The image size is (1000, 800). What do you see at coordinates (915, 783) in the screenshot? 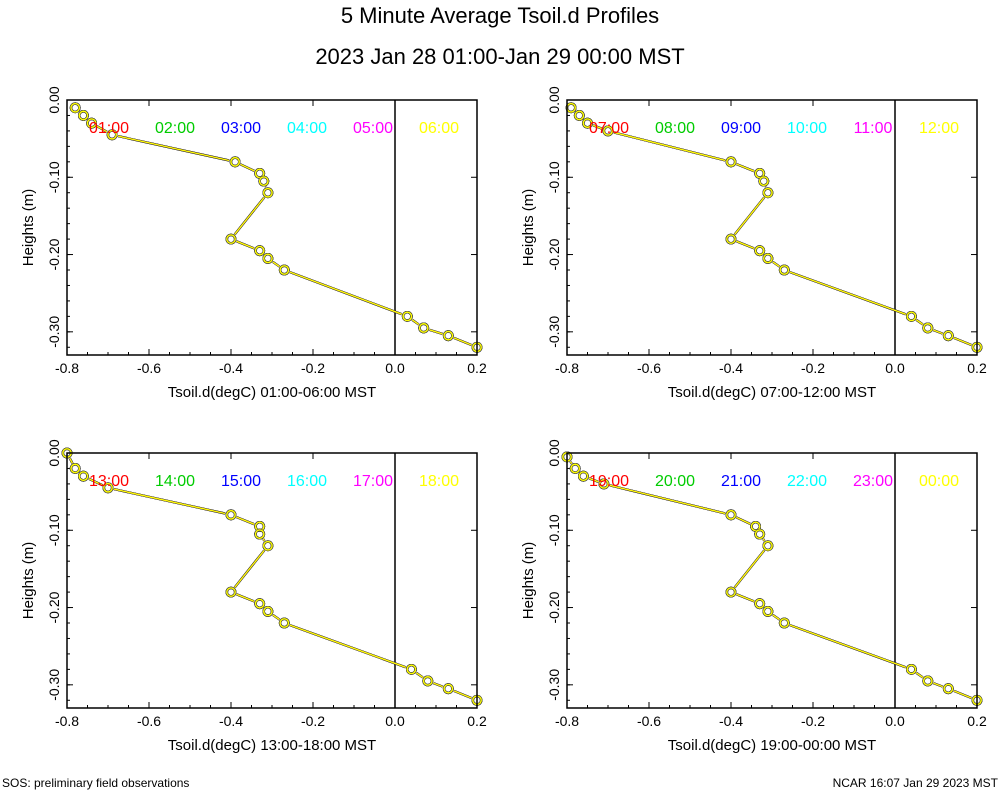
I see `footer-timestamp: NCAR 16:07 Jan 29 2023 MST` at bounding box center [915, 783].